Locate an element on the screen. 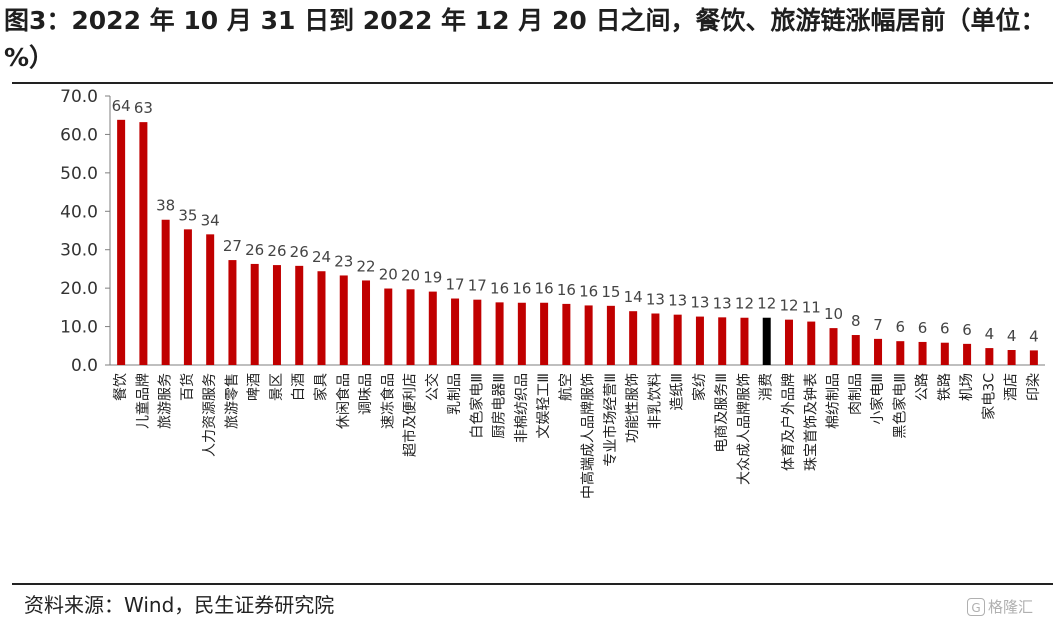  category-label: 旅游服务 is located at coordinates (166, 401).